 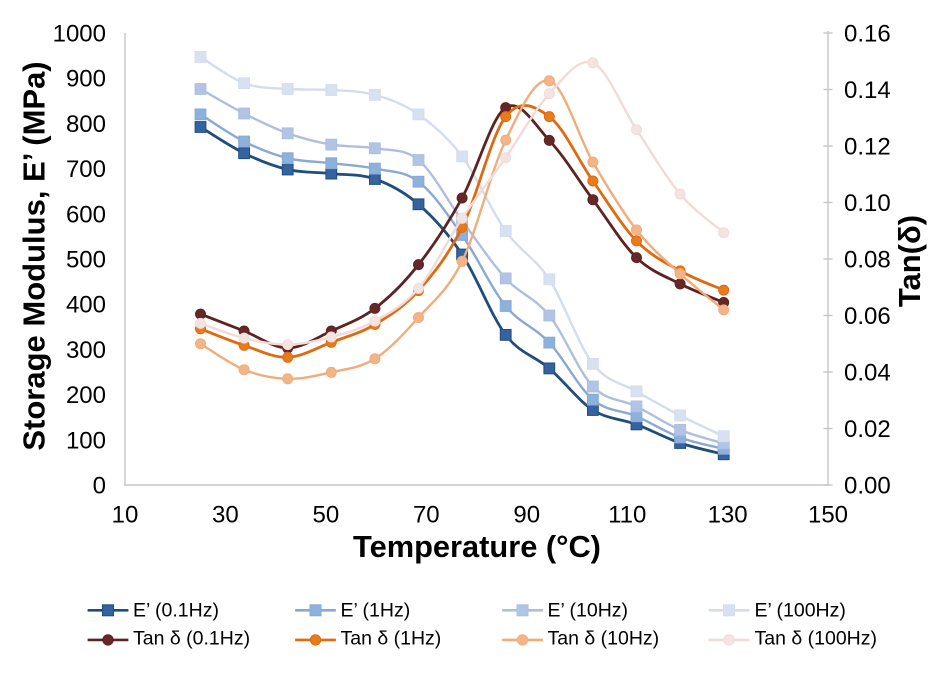 I want to click on svg-text: 200, so click(x=86, y=395).